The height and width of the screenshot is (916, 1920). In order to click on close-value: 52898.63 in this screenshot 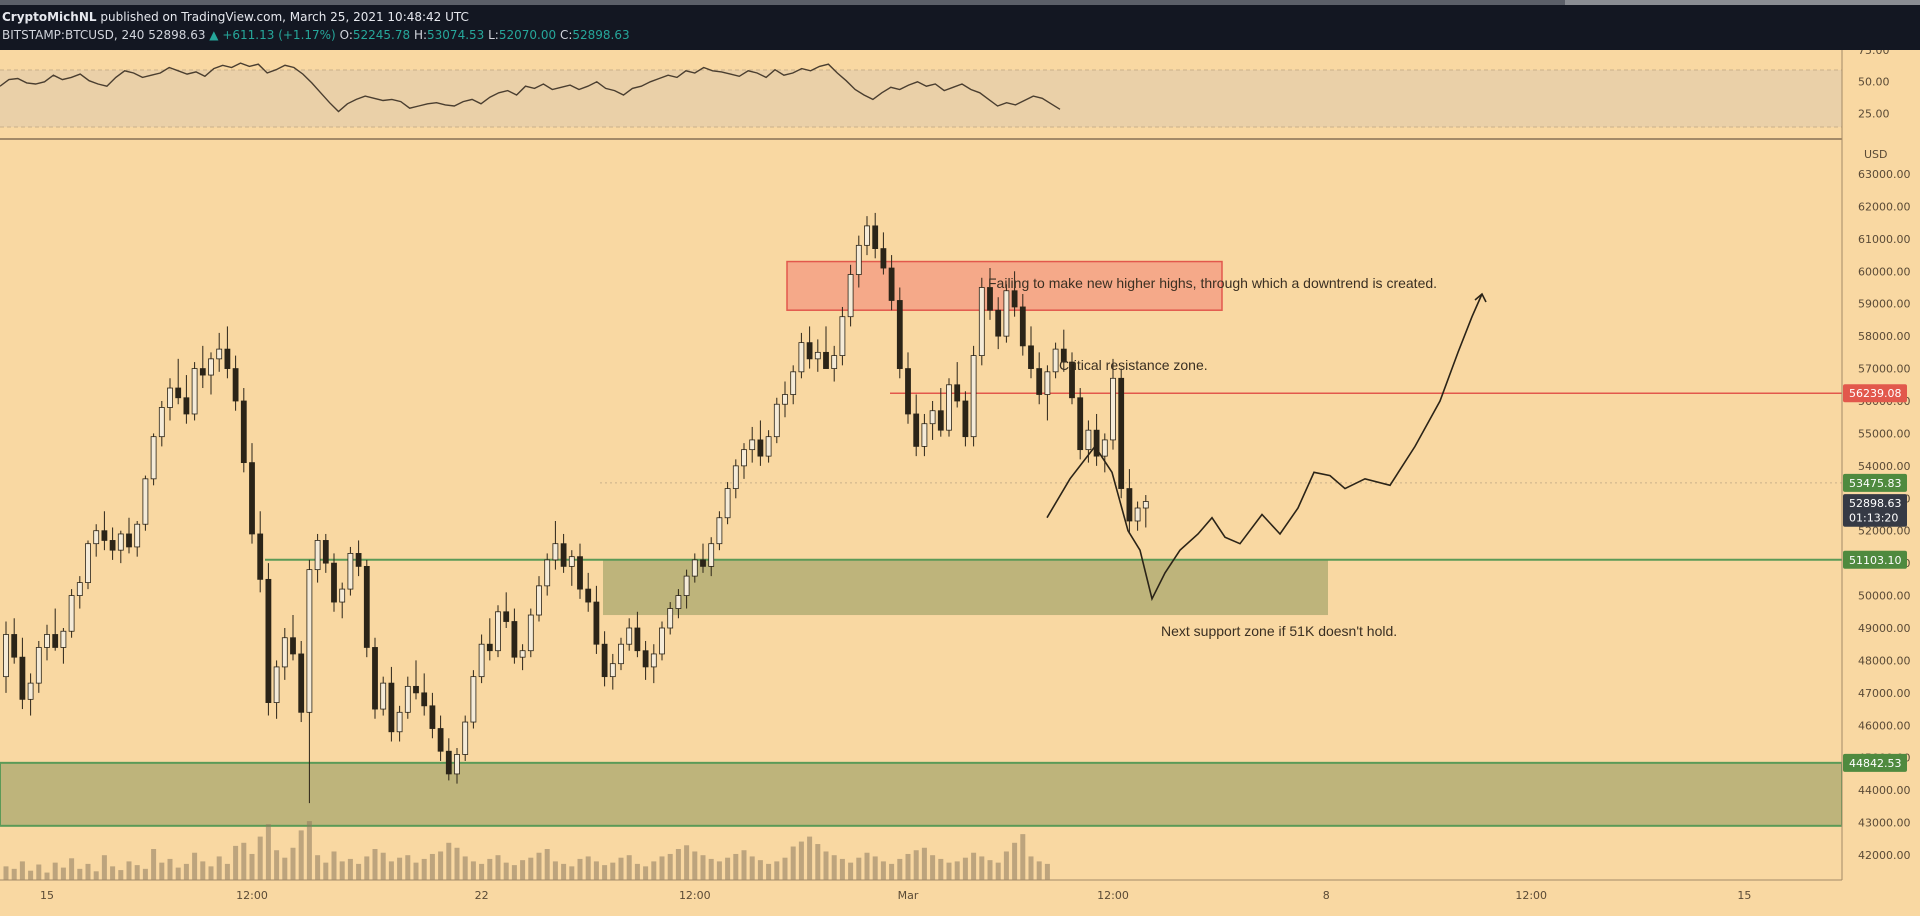, I will do `click(601, 35)`.